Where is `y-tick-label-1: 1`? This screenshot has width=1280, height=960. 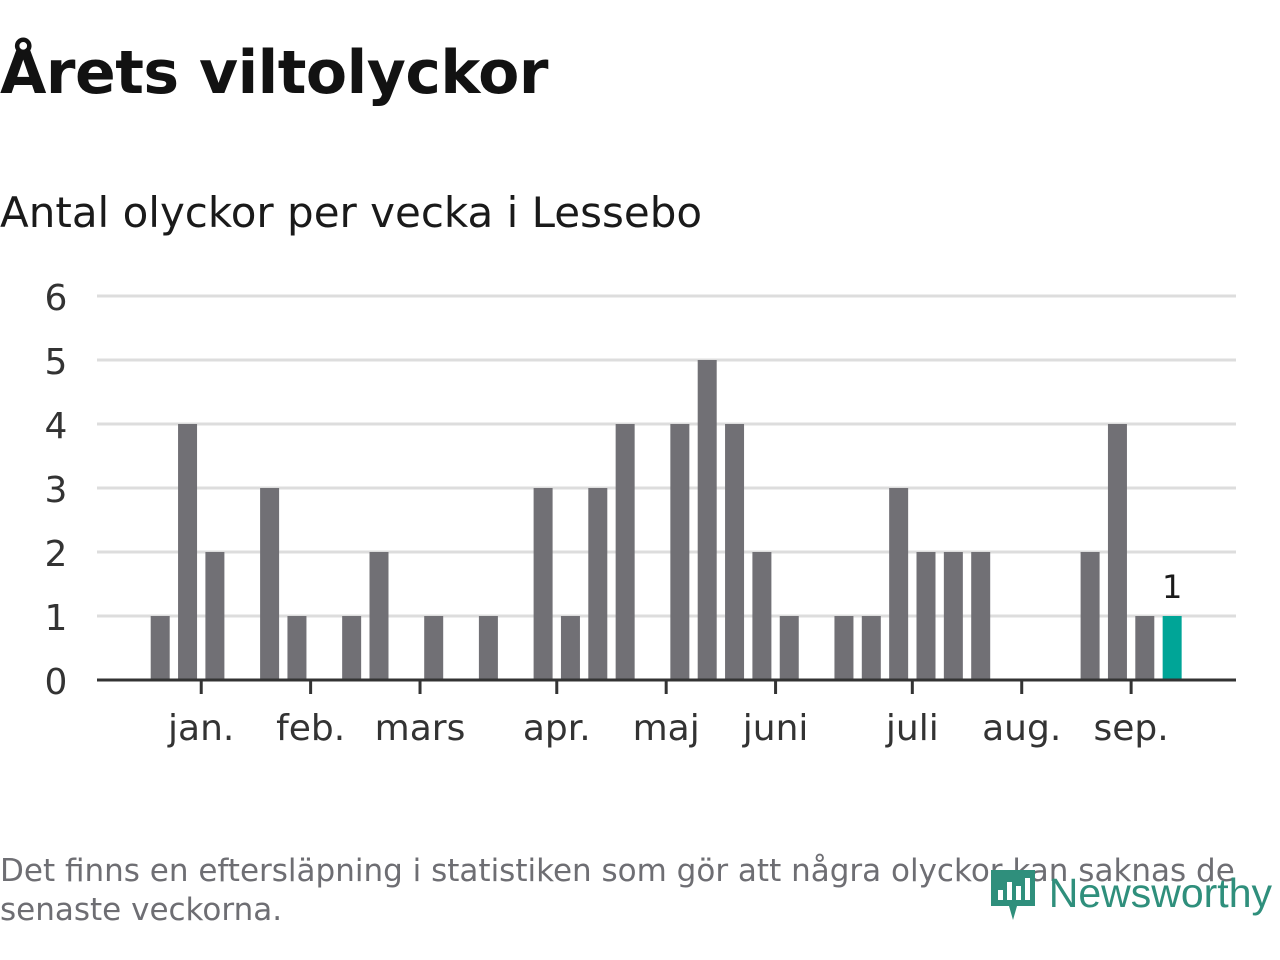
y-tick-label-1: 1 is located at coordinates (56, 618).